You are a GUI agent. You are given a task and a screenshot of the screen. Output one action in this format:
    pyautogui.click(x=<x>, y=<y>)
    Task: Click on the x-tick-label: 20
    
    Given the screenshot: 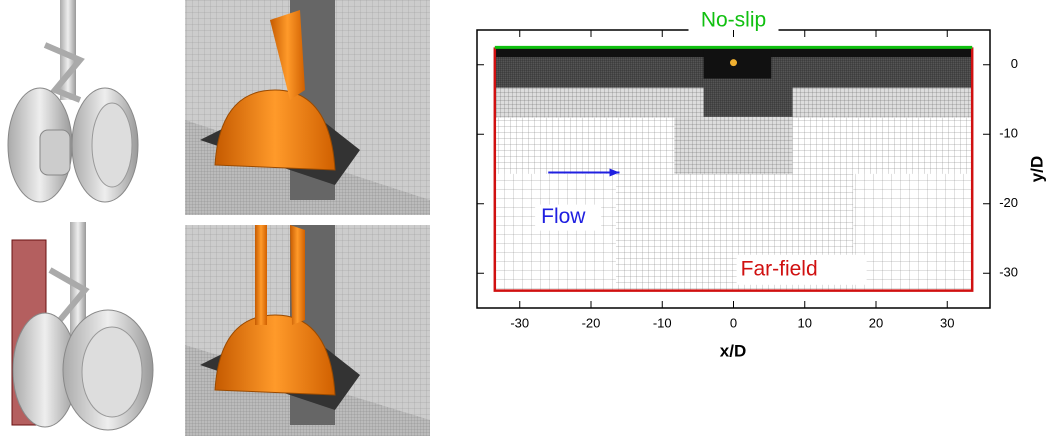 What is the action you would take?
    pyautogui.click(x=876, y=322)
    